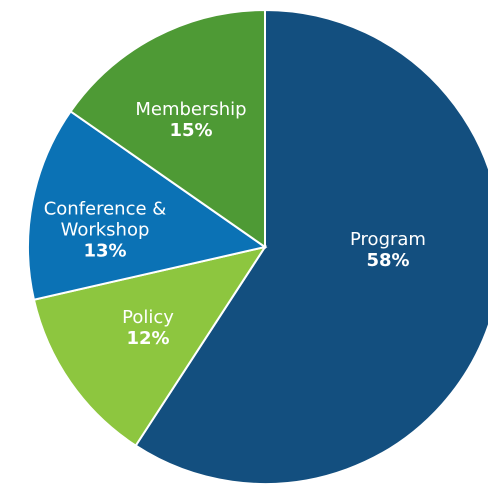 This screenshot has width=488, height=494. What do you see at coordinates (105, 251) in the screenshot?
I see `value-label: 13%` at bounding box center [105, 251].